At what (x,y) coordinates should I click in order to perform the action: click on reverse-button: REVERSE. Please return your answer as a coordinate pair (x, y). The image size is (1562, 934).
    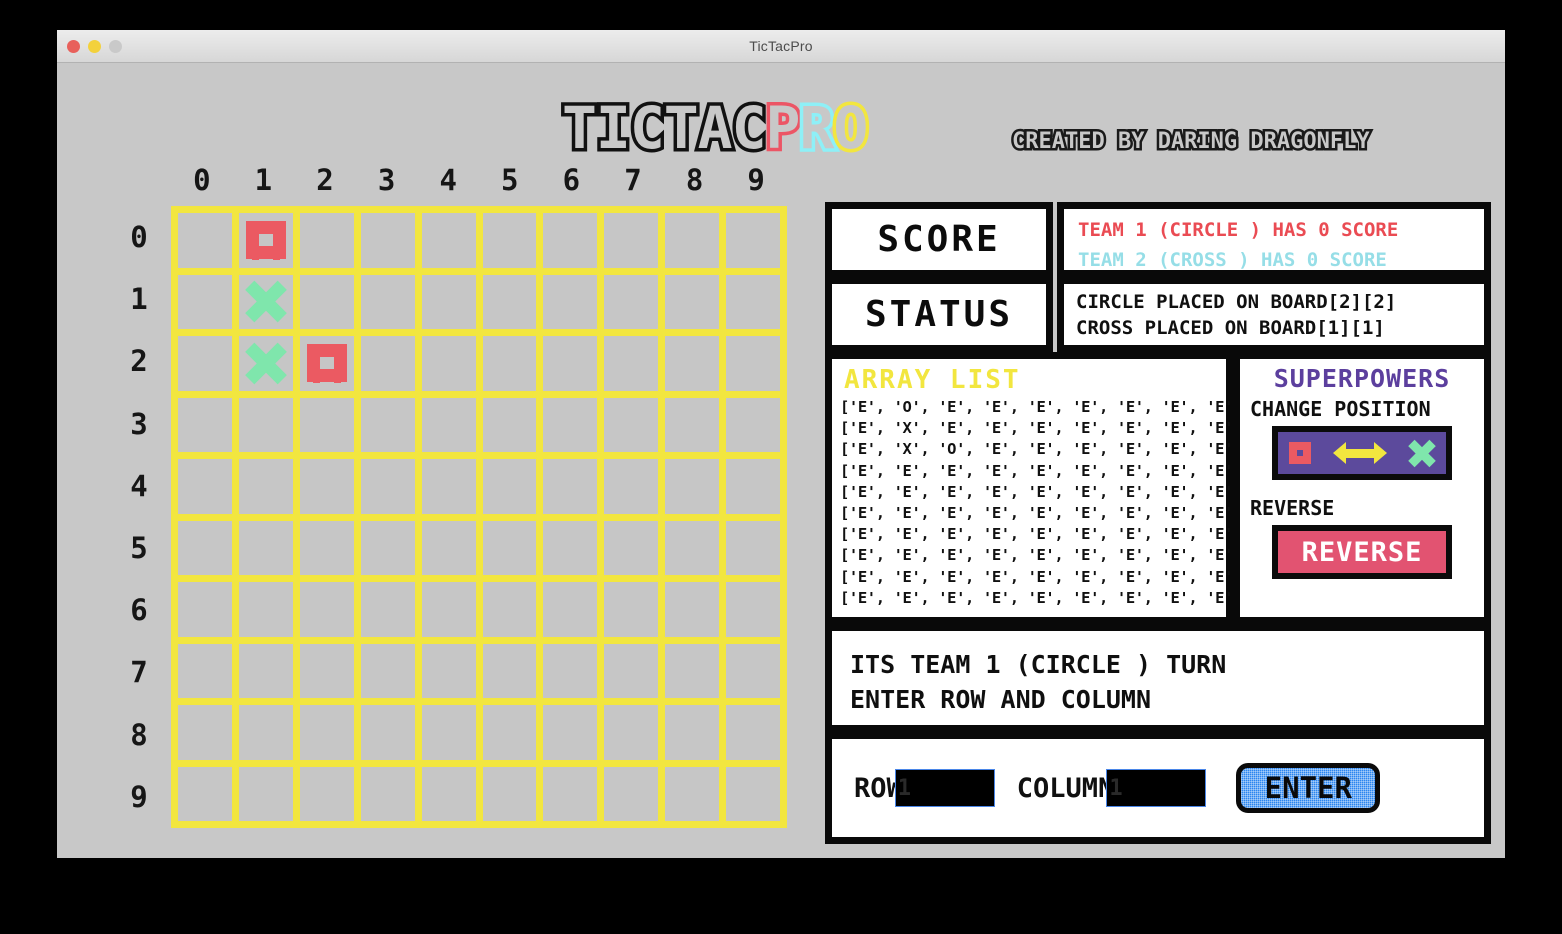
    Looking at the image, I should click on (1362, 552).